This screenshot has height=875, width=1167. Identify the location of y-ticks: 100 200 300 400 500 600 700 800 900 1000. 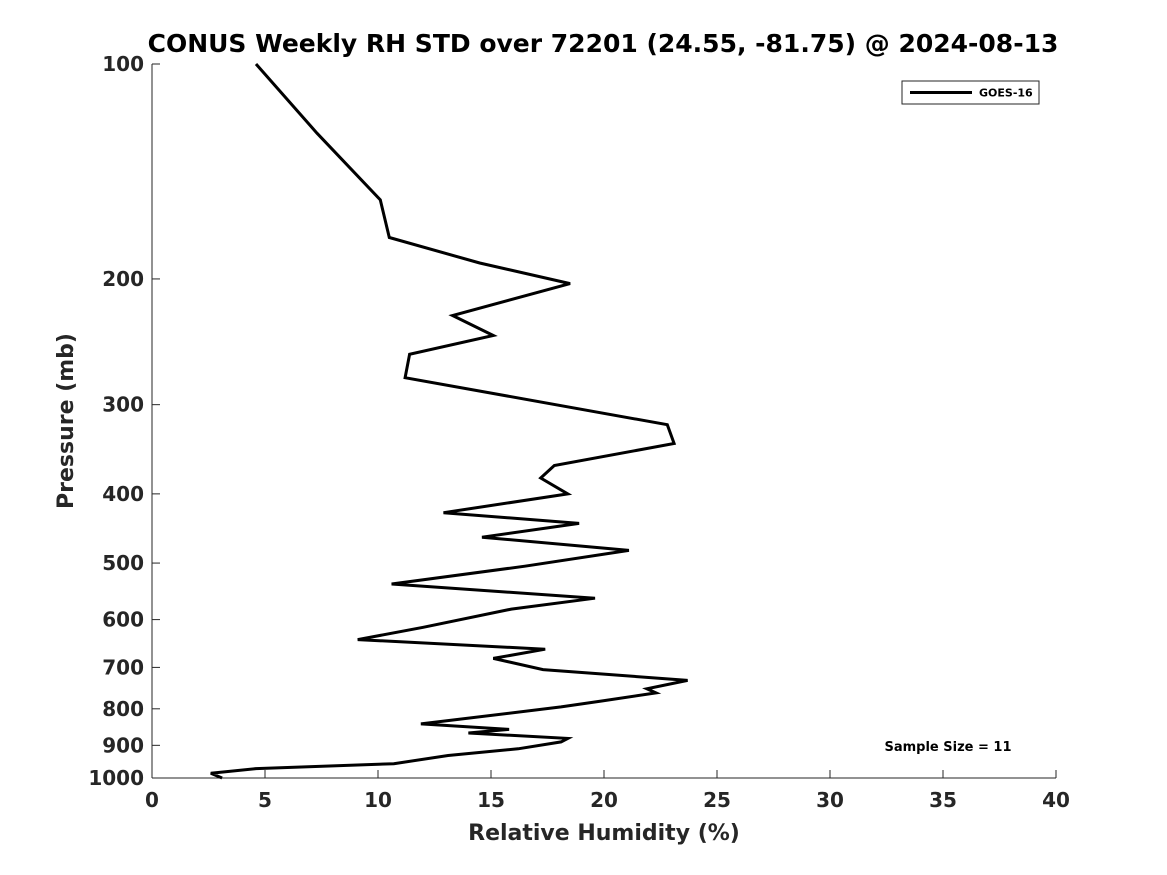
(124, 421).